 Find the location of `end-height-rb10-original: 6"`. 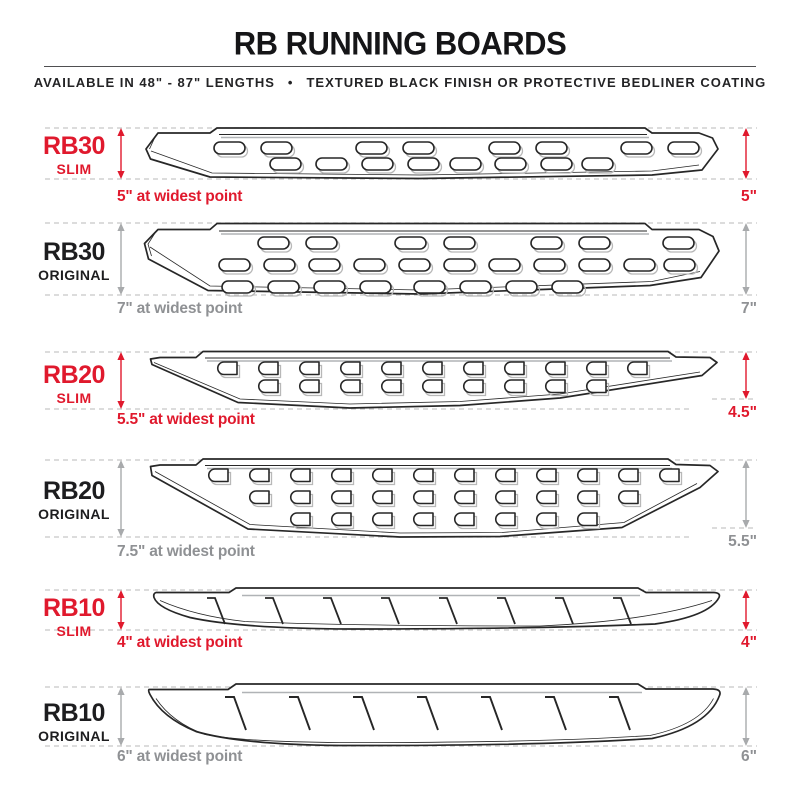

end-height-rb10-original: 6" is located at coordinates (749, 756).